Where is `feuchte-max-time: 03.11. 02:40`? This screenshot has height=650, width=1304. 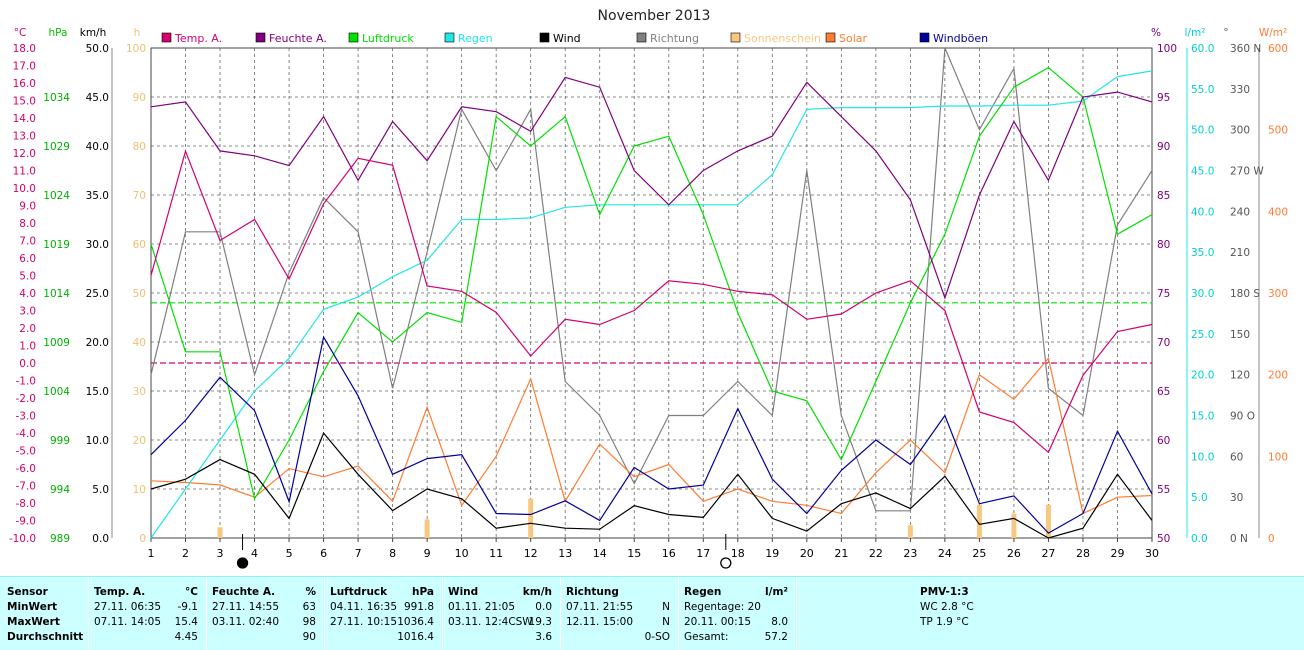
feuchte-max-time: 03.11. 02:40 is located at coordinates (245, 622).